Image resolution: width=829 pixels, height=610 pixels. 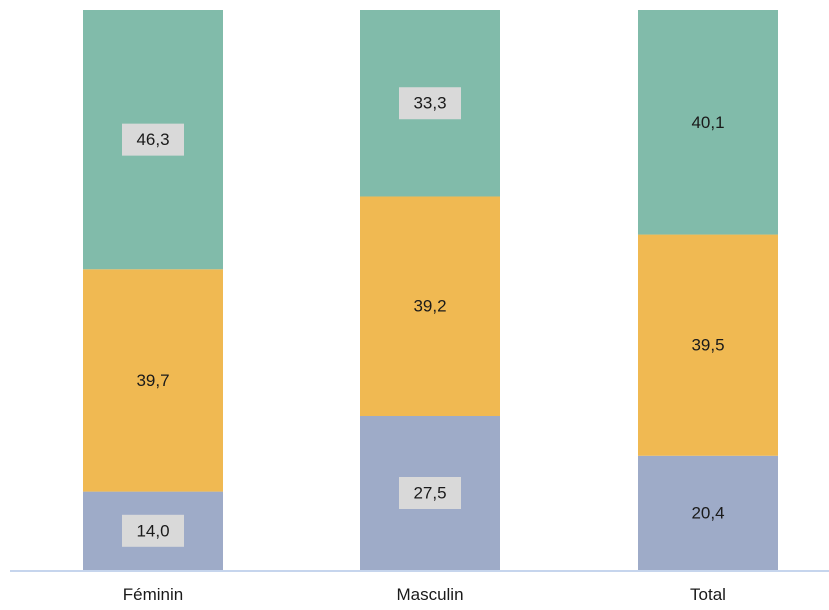 What do you see at coordinates (153, 594) in the screenshot?
I see `category-label: Féminin` at bounding box center [153, 594].